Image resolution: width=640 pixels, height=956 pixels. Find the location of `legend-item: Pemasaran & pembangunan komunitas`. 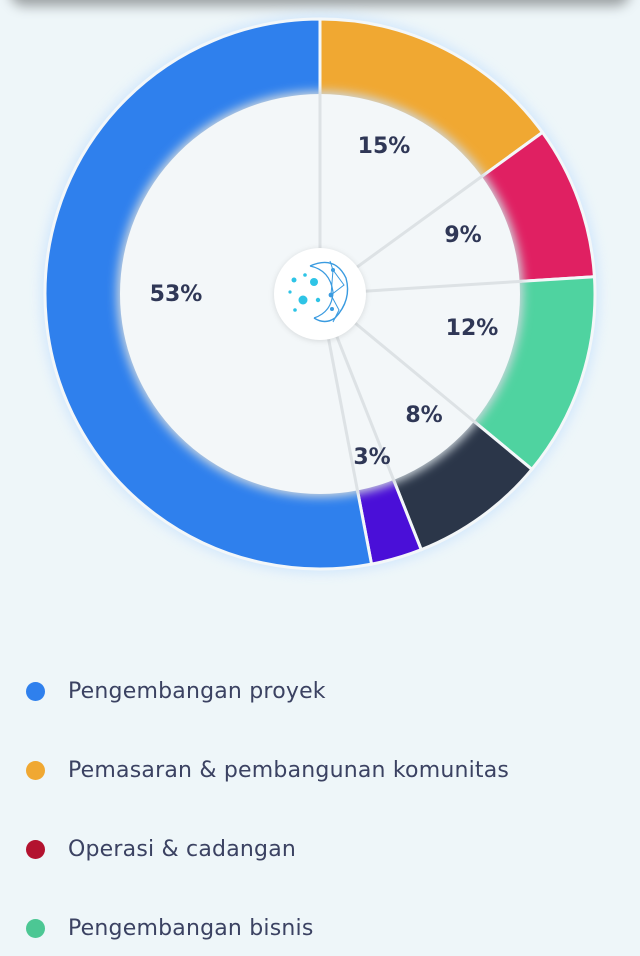

legend-item: Pemasaran & pembangunan komunitas is located at coordinates (267, 770).